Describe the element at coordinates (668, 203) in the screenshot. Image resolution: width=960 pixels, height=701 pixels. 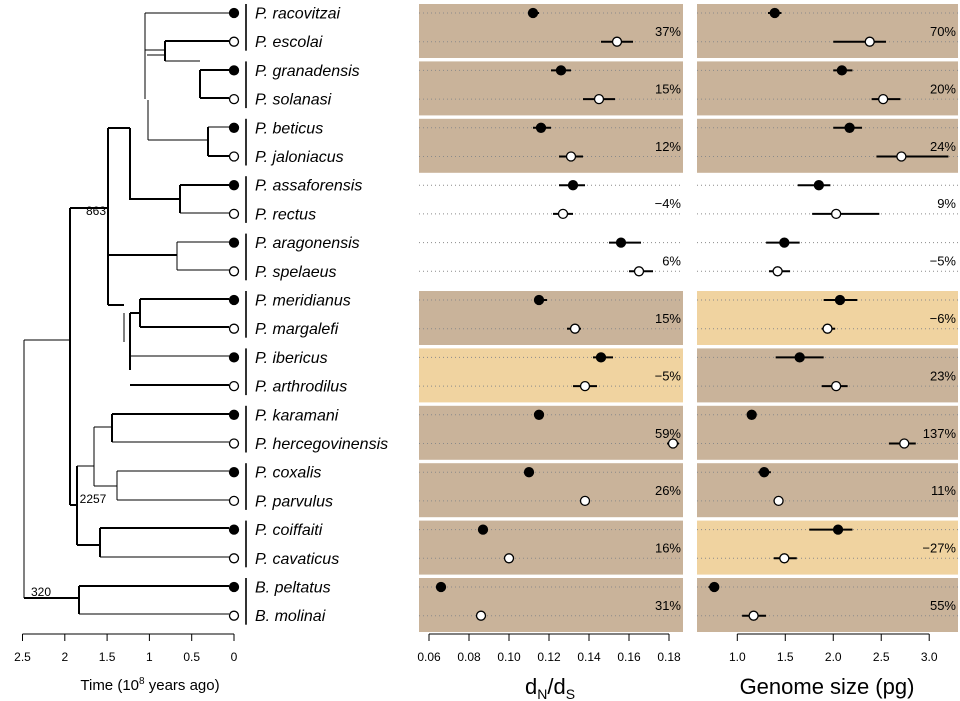
I see `percent-label: −4%` at that location.